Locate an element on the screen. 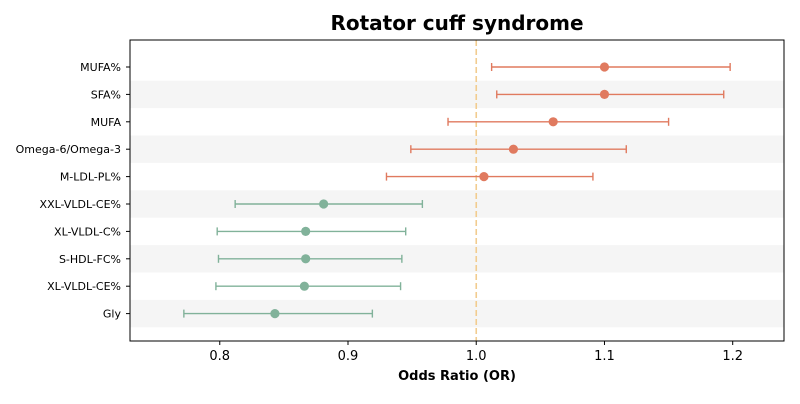 The image size is (800, 404). x-tick-label: 1.2 is located at coordinates (732, 356).